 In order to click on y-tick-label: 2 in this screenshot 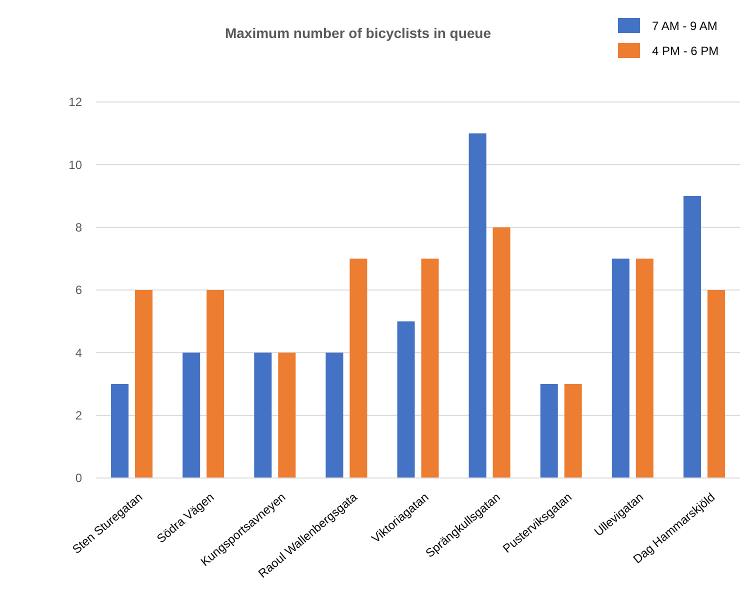, I will do `click(78, 415)`.